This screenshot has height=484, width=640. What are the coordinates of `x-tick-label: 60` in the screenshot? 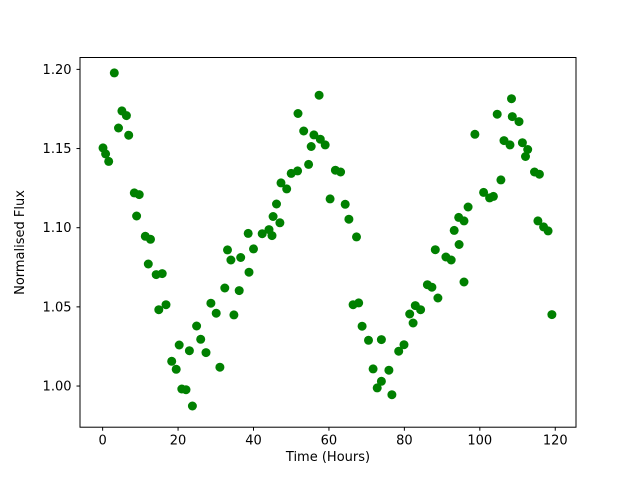 It's located at (329, 441).